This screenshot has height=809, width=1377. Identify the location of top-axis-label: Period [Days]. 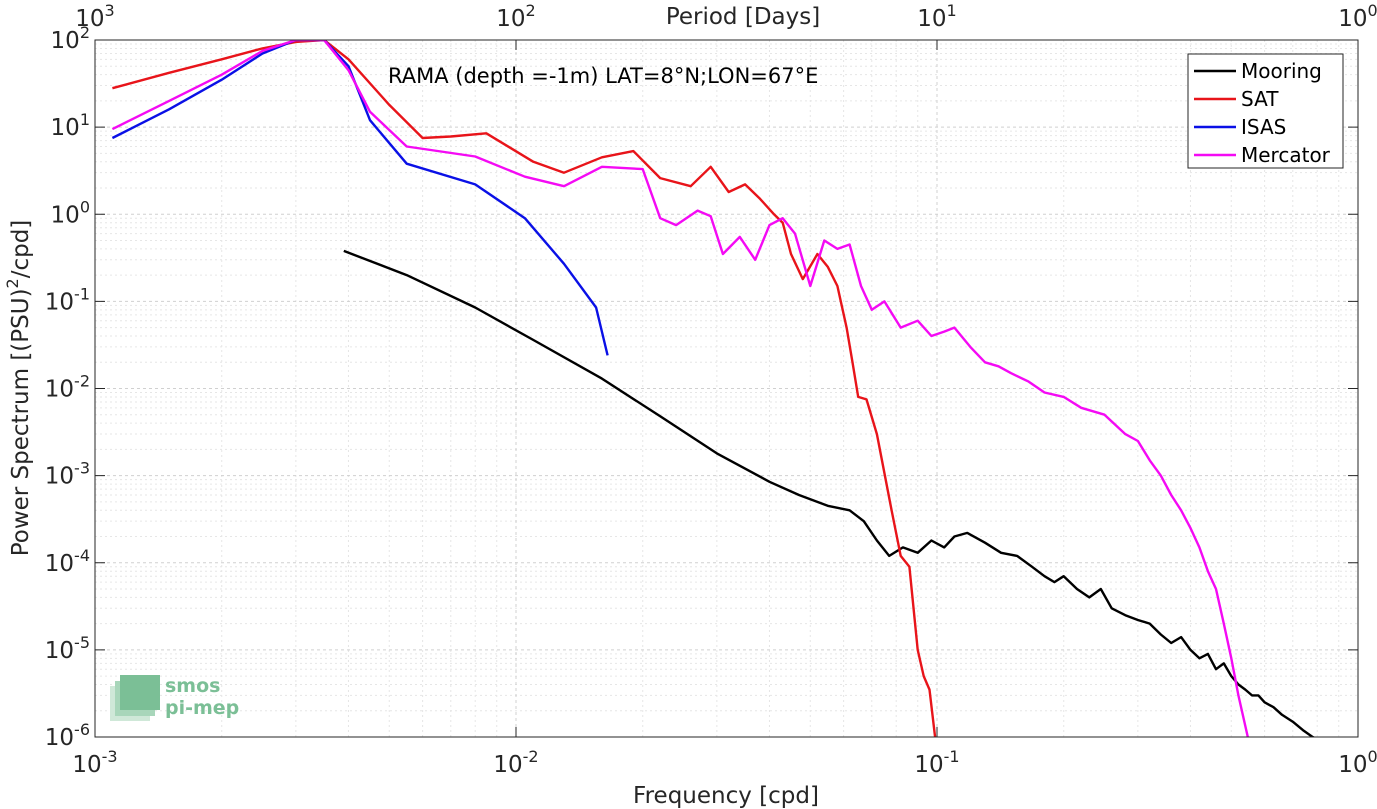
(743, 17).